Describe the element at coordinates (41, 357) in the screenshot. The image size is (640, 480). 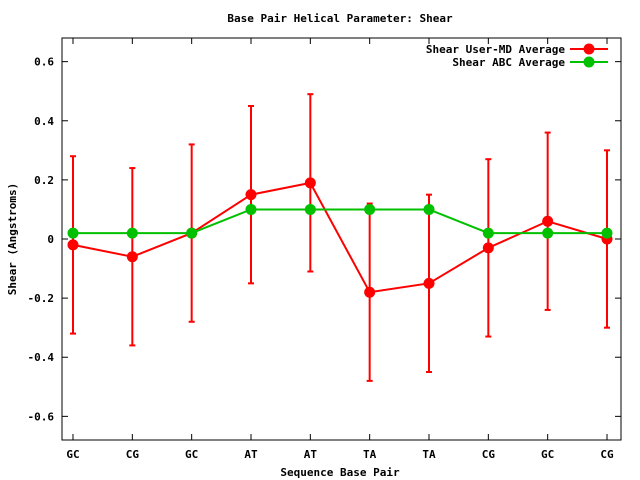
I see `y-tick-label: -0.4` at that location.